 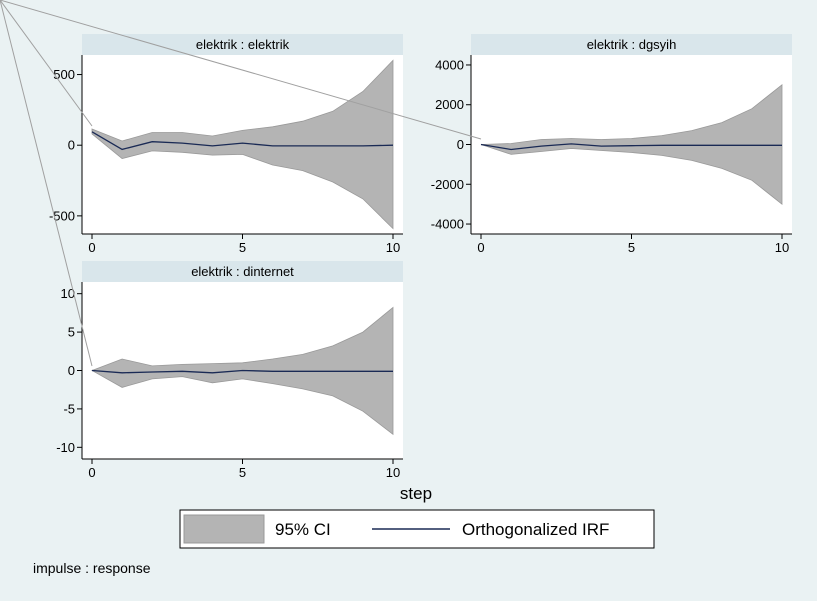 I want to click on panel-title: elektrik : dgsyih, so click(x=632, y=44).